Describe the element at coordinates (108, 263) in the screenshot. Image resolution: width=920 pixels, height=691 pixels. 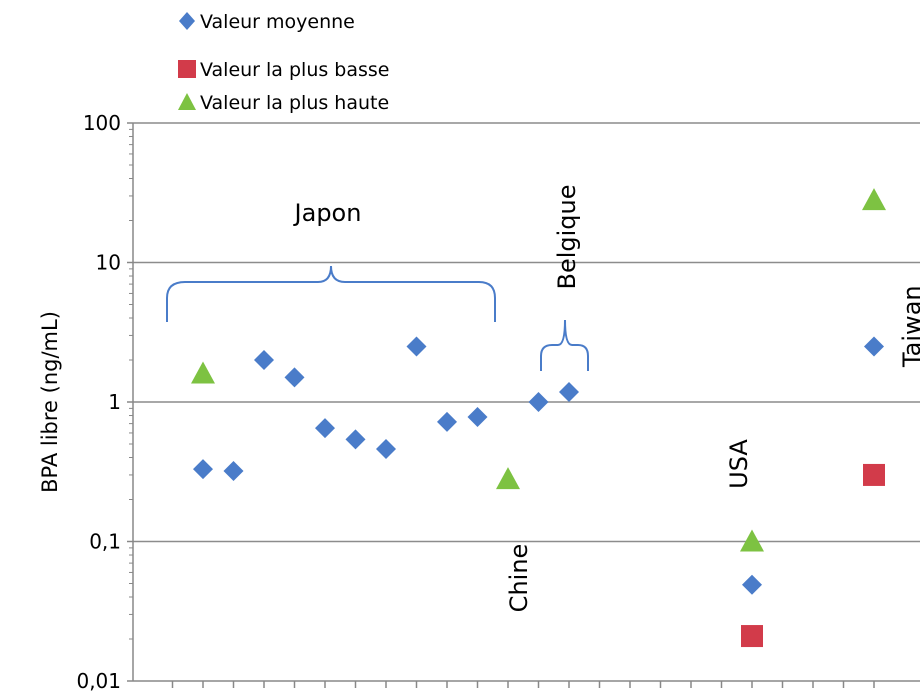
I see `y-tick-label: 10` at that location.